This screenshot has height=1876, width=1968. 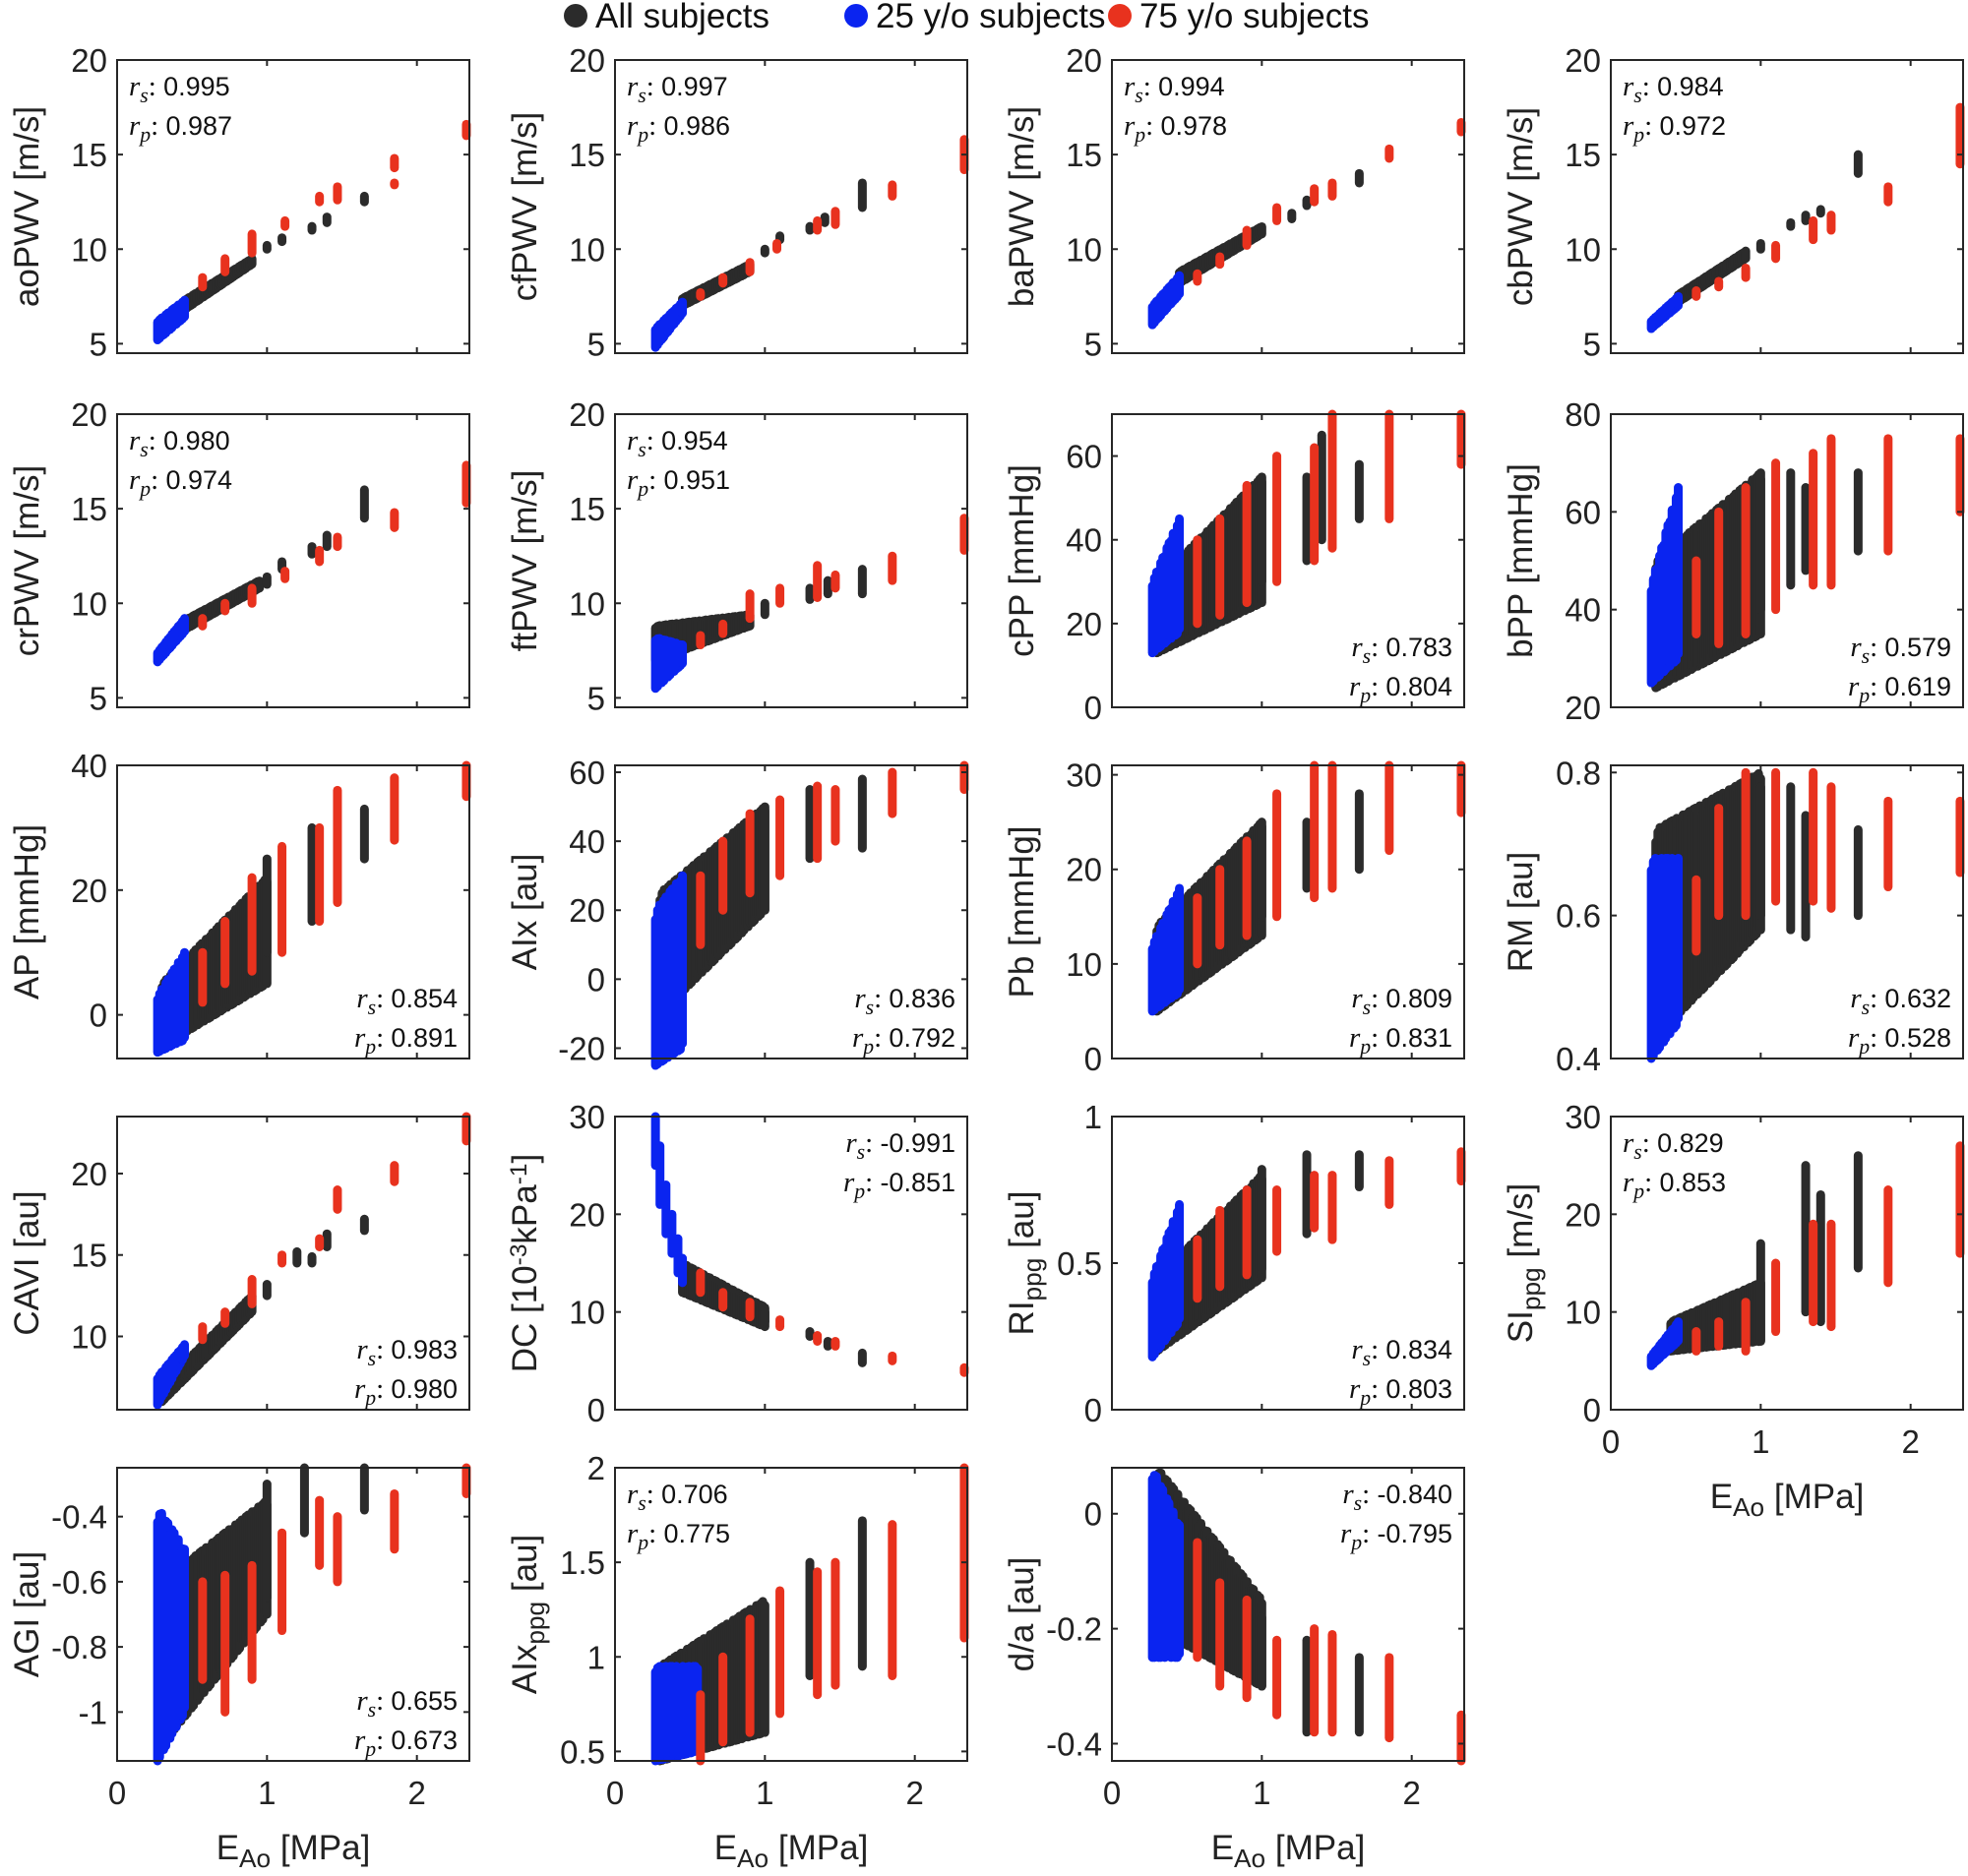 What do you see at coordinates (1080, 1263) in the screenshot?
I see `y-tick-label: 0.5` at bounding box center [1080, 1263].